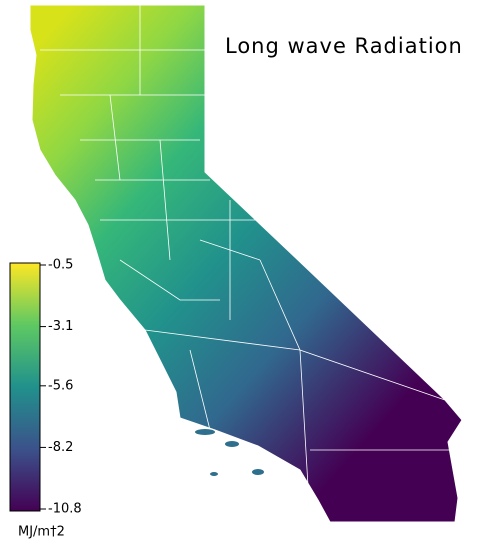 This screenshot has width=502, height=552. Describe the element at coordinates (60, 447) in the screenshot. I see `colorbar-tick-label: -8.2` at that location.